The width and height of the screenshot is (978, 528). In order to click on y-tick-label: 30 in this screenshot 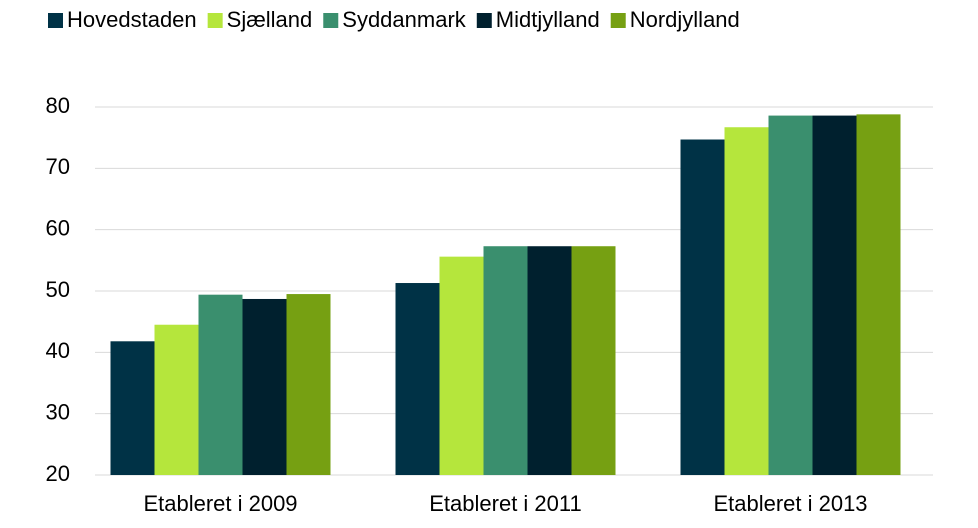, I will do `click(58, 411)`.